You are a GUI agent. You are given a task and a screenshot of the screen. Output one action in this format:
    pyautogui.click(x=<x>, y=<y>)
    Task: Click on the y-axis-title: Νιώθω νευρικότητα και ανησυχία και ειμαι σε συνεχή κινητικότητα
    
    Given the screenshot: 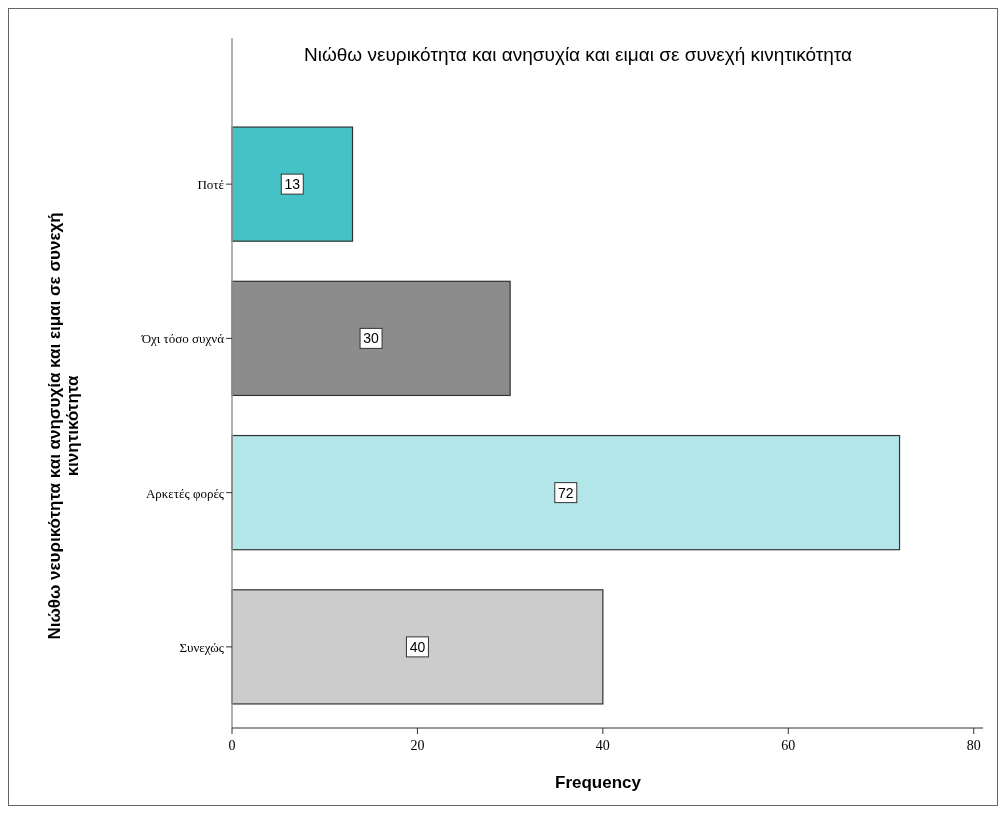 What is the action you would take?
    pyautogui.click(x=63, y=426)
    